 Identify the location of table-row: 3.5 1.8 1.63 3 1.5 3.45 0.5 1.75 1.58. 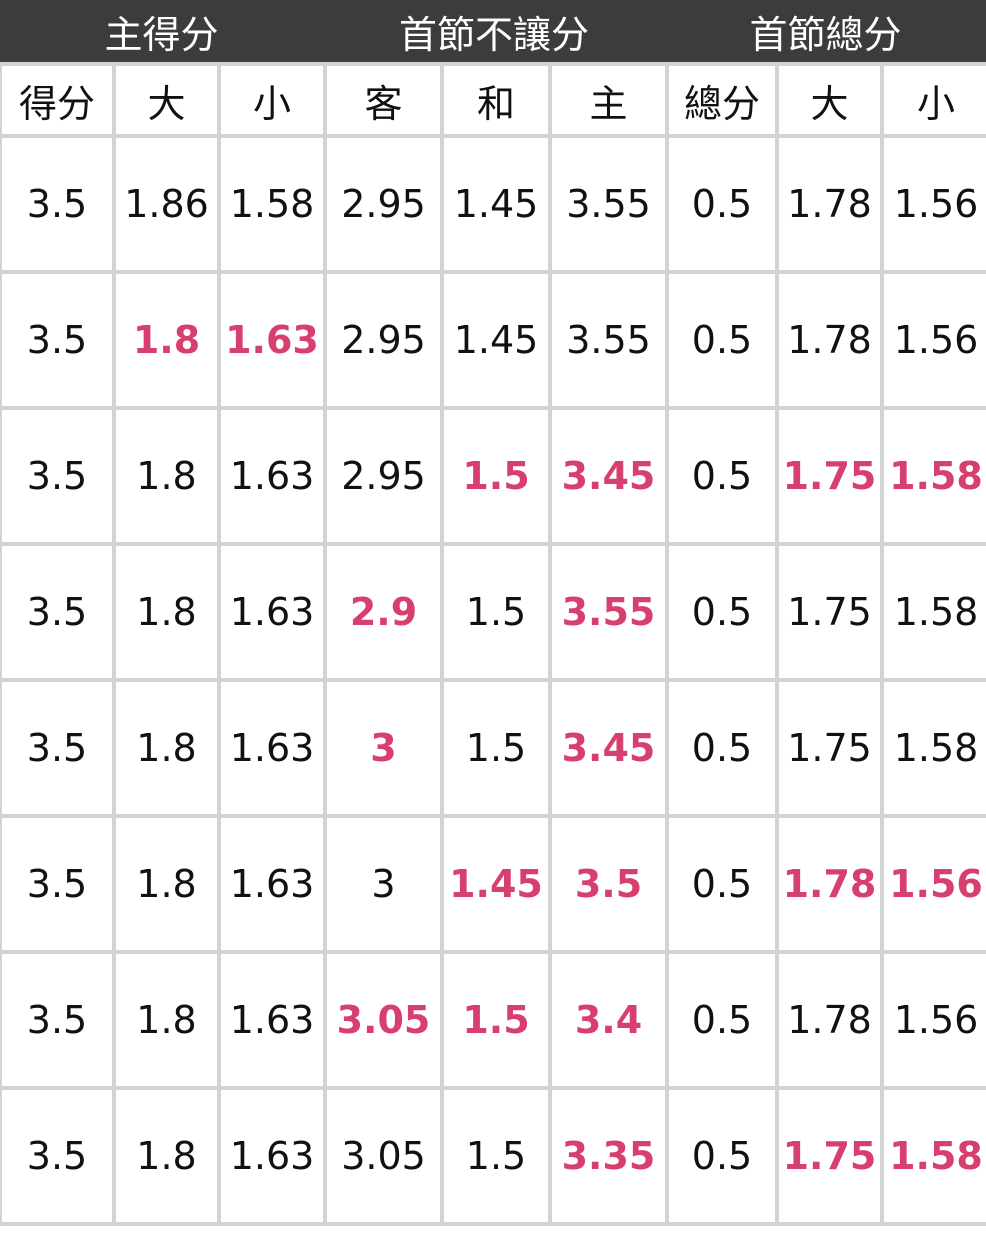
(493, 748).